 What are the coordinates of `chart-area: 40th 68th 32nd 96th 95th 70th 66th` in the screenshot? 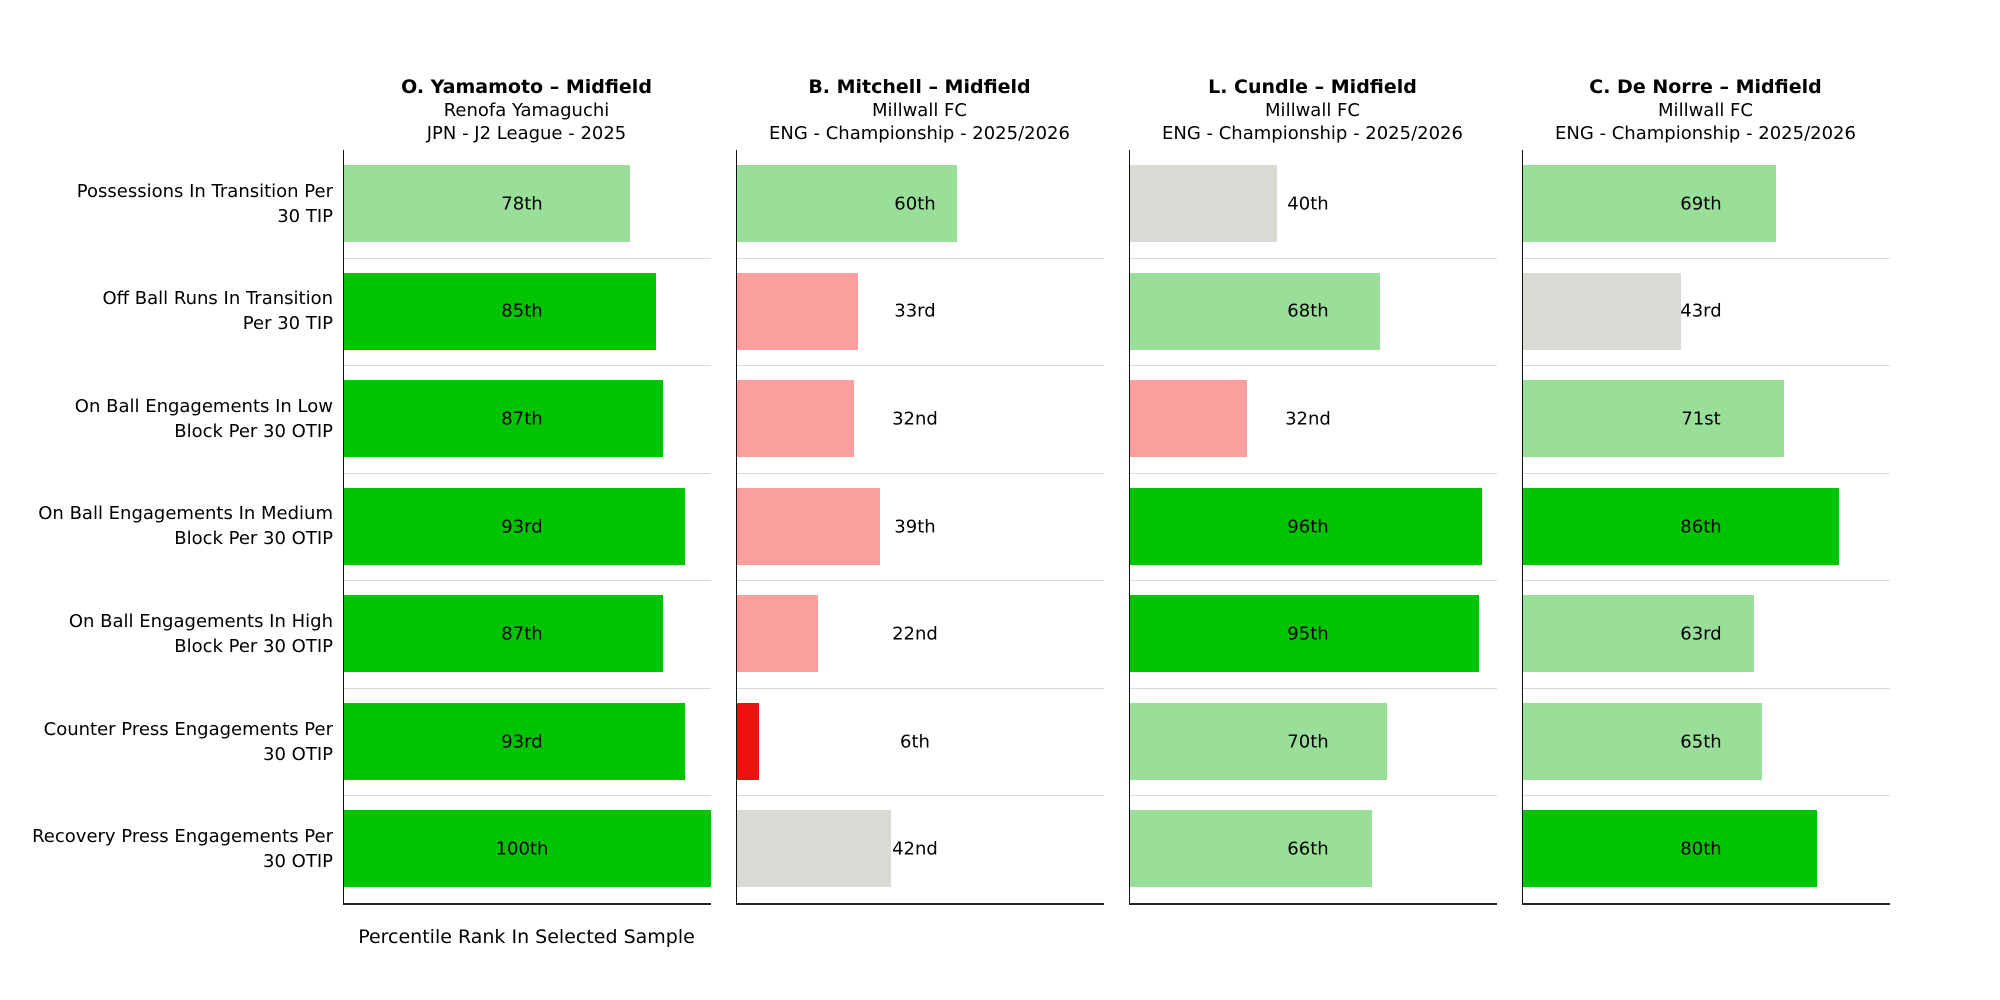 It's located at (1313, 527).